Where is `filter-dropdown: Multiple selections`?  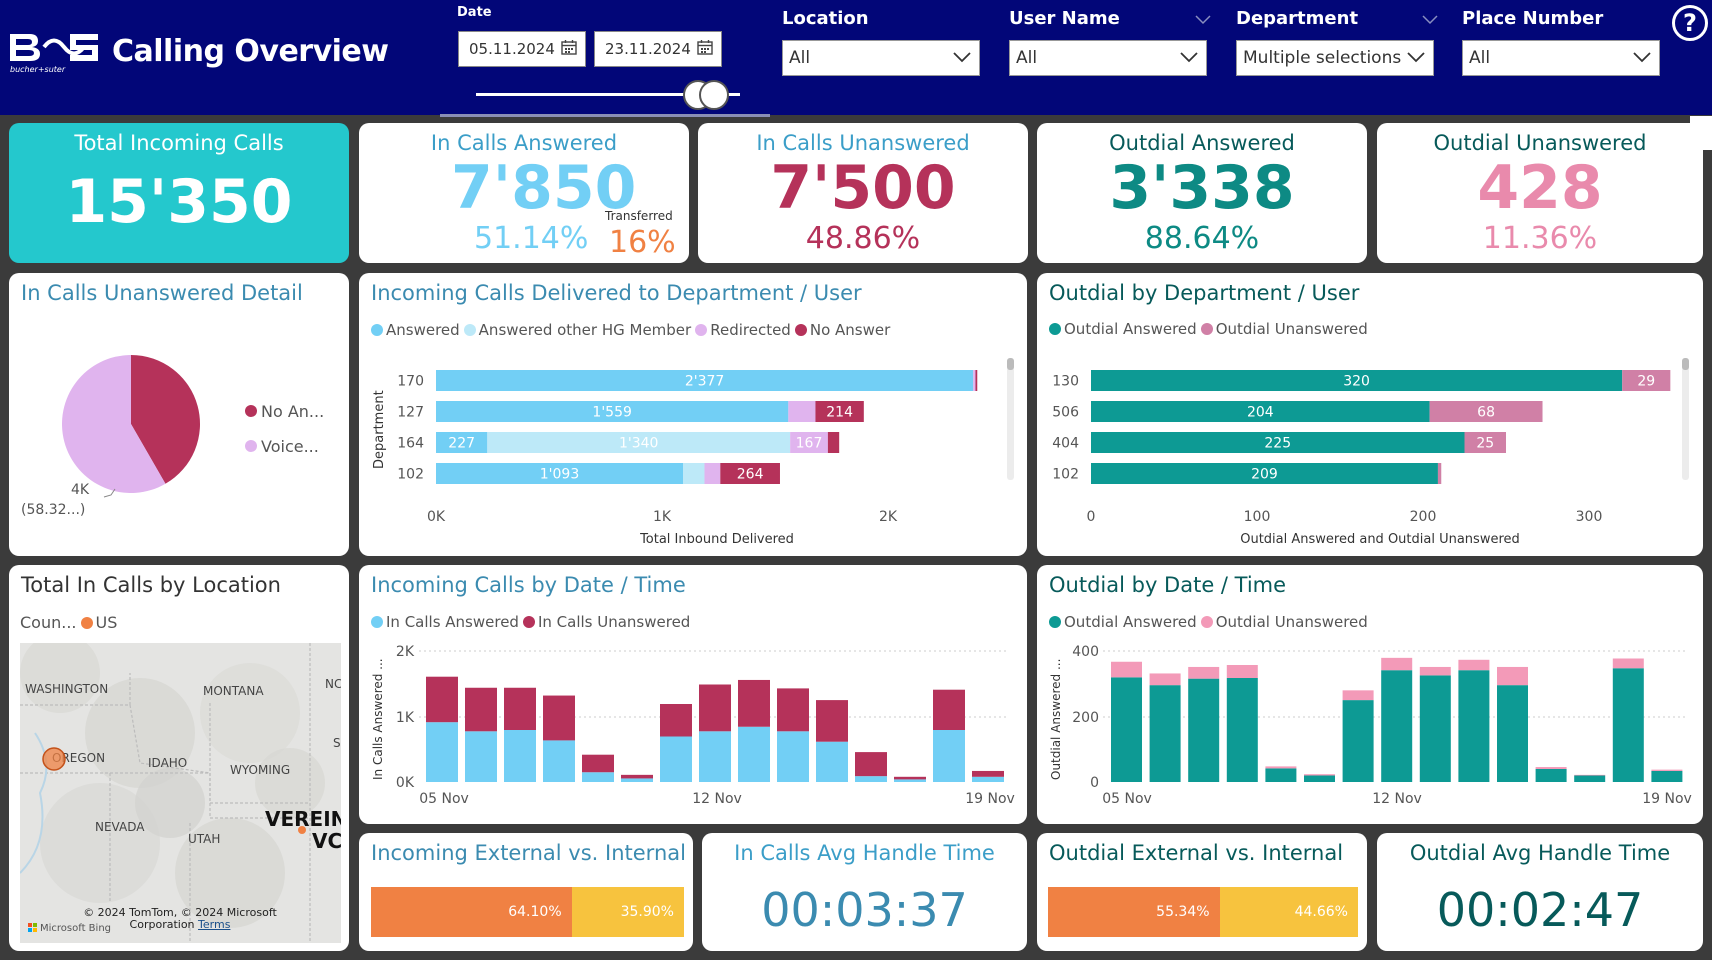
filter-dropdown: Multiple selections is located at coordinates (1335, 58).